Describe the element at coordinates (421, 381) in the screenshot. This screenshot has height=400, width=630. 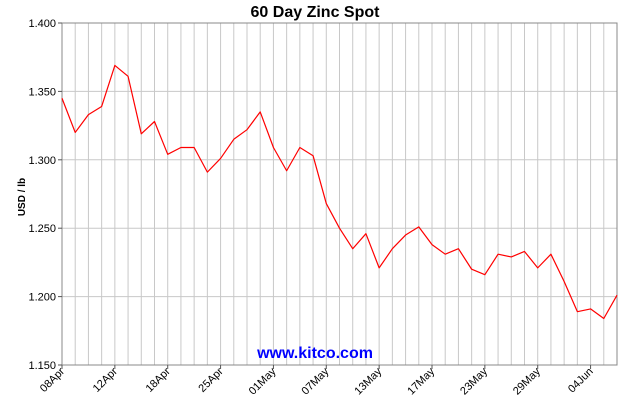
I see `x-tick-label: 17May` at that location.